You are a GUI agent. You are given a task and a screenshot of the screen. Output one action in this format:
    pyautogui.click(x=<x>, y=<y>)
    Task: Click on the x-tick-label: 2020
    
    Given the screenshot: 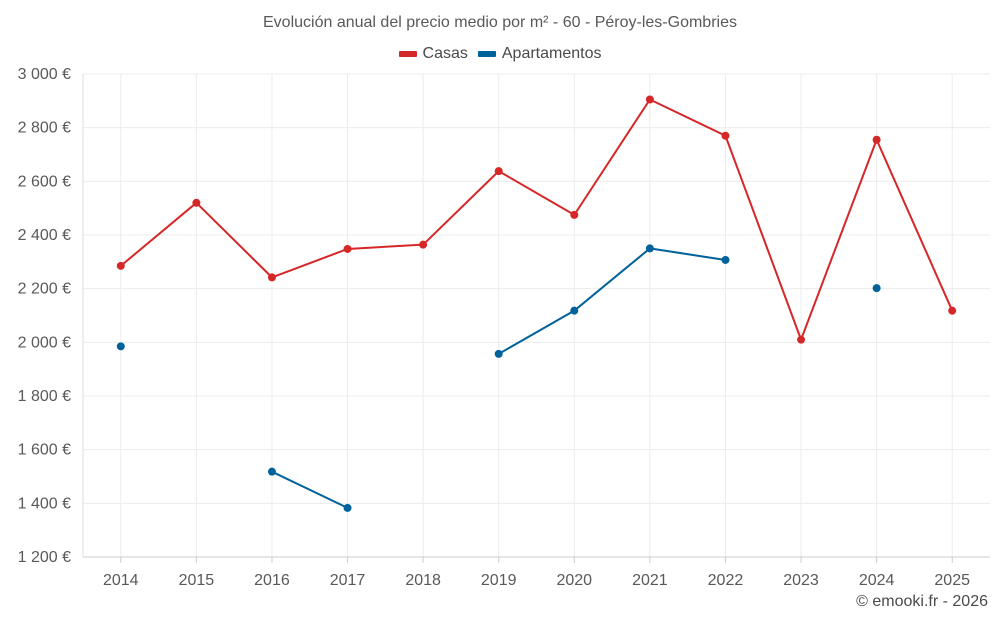 What is the action you would take?
    pyautogui.click(x=574, y=580)
    